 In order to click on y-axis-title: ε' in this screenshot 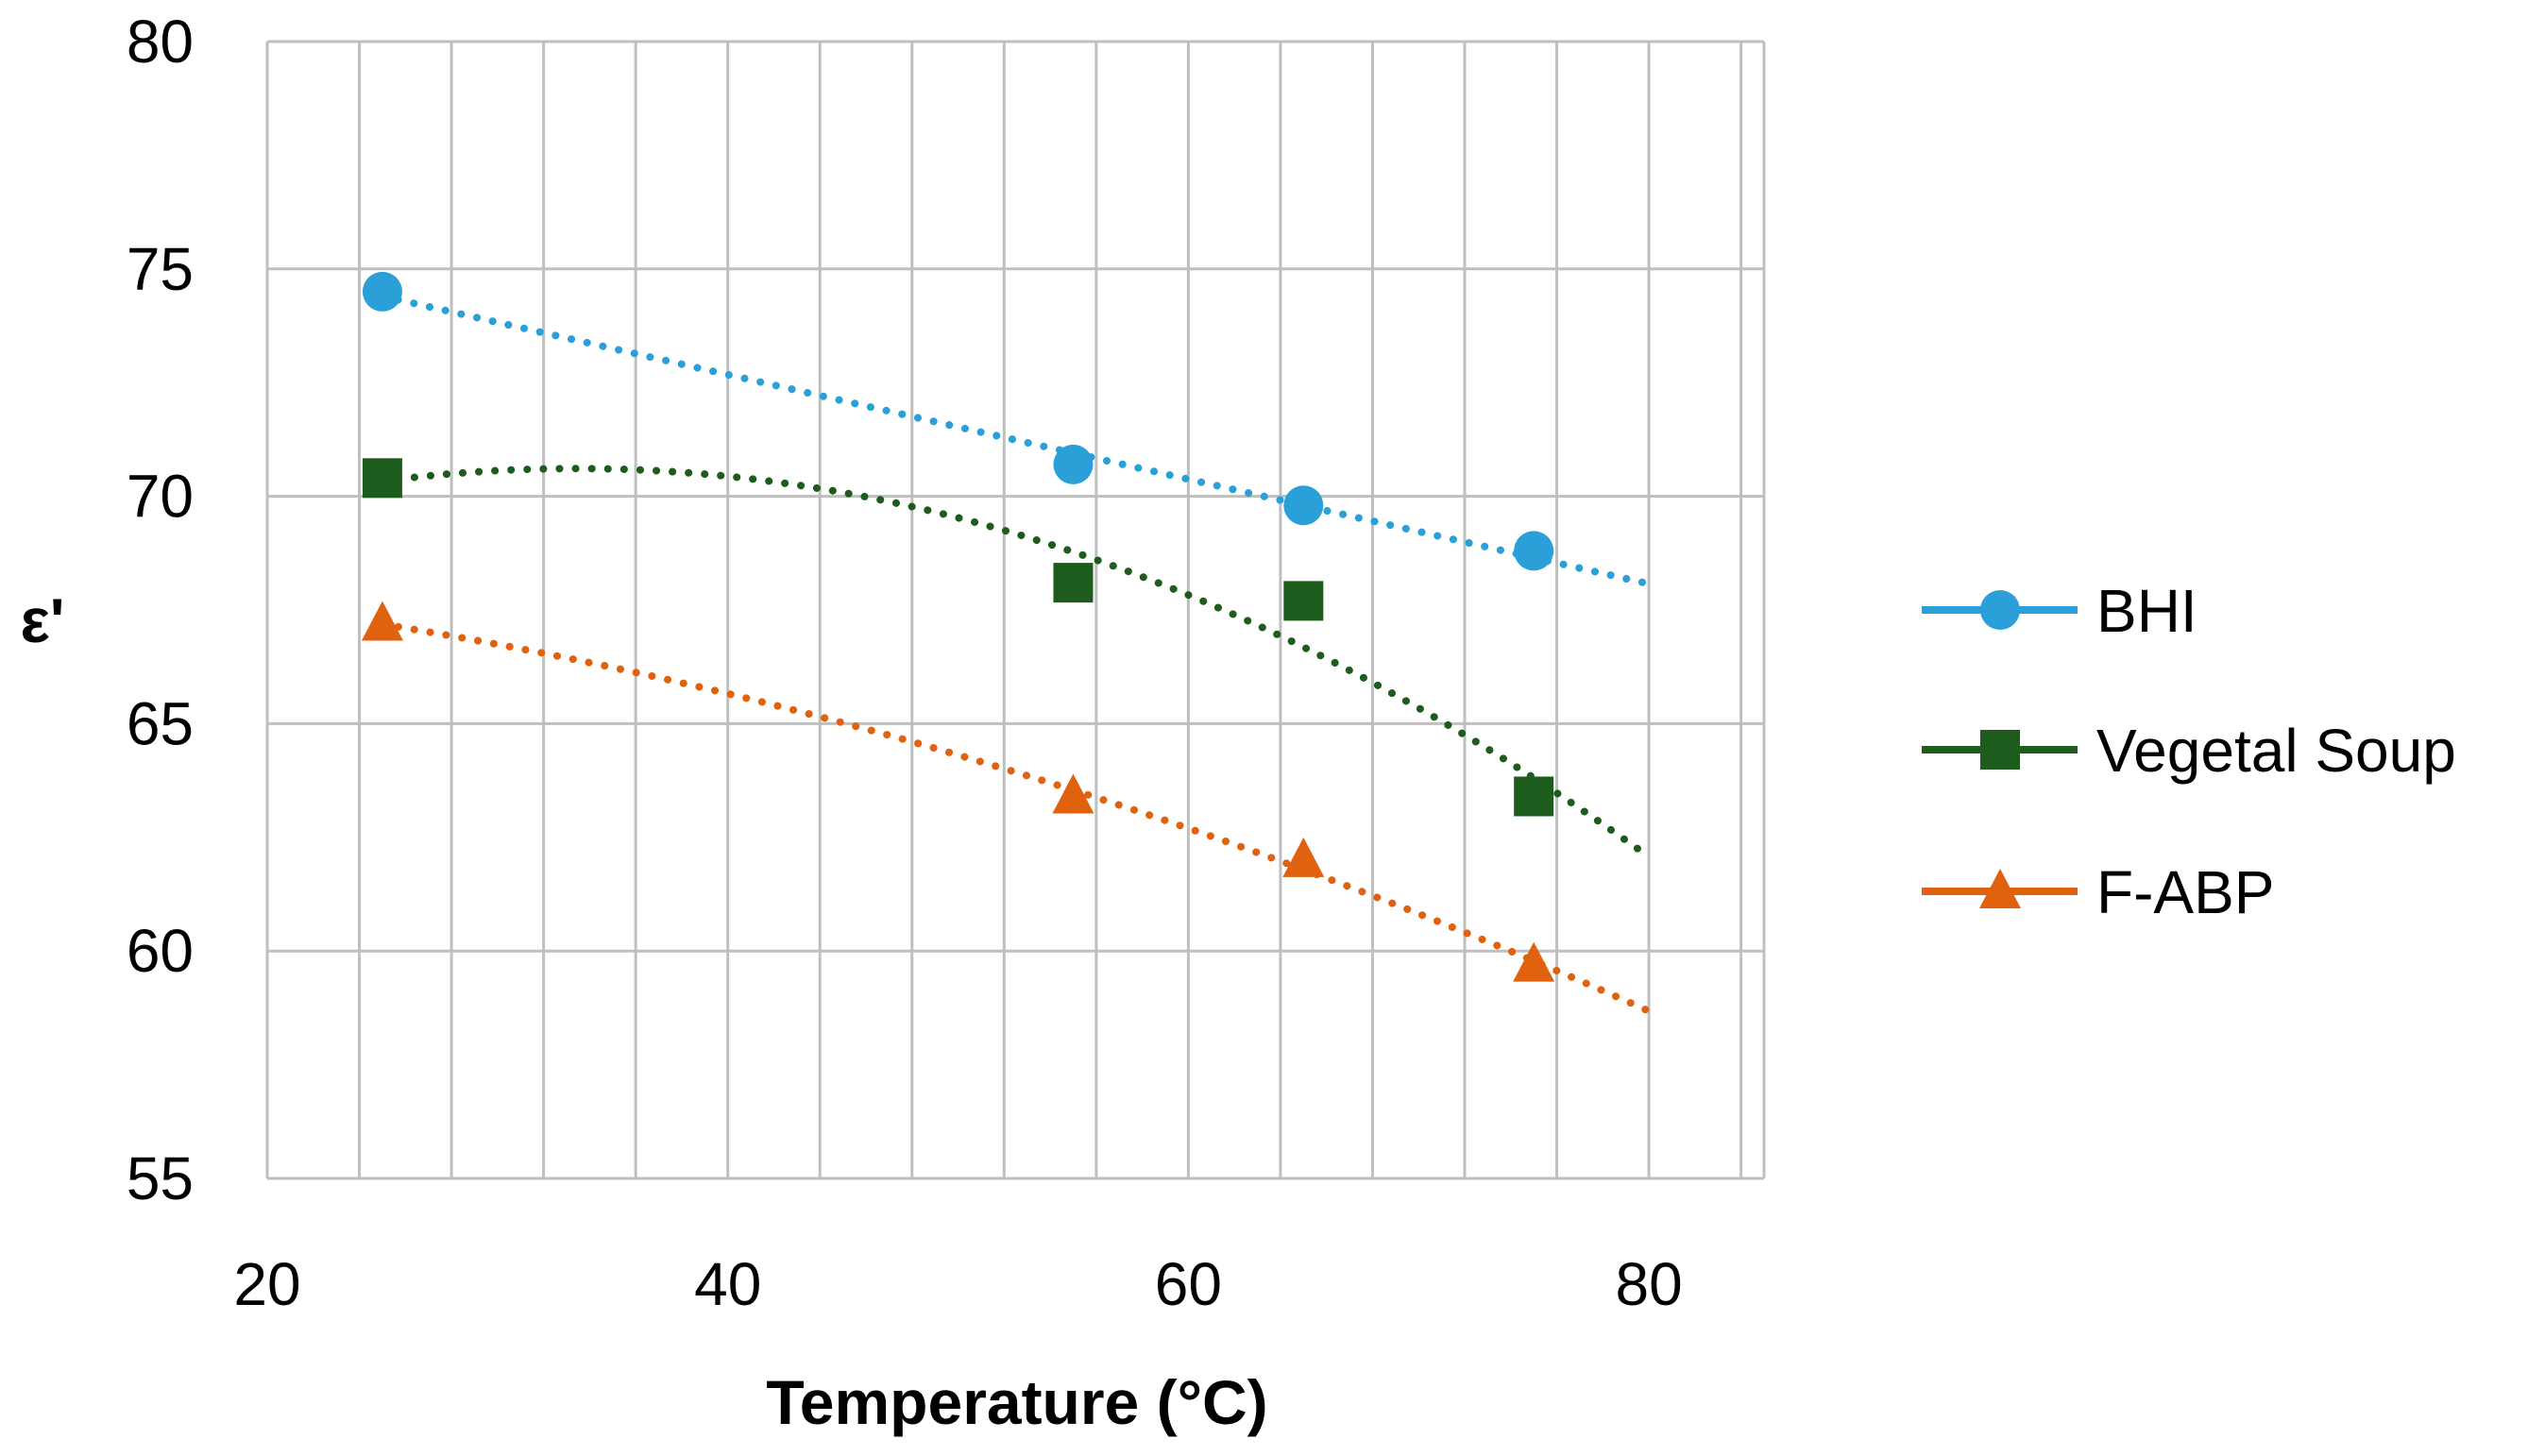, I will do `click(42, 620)`.